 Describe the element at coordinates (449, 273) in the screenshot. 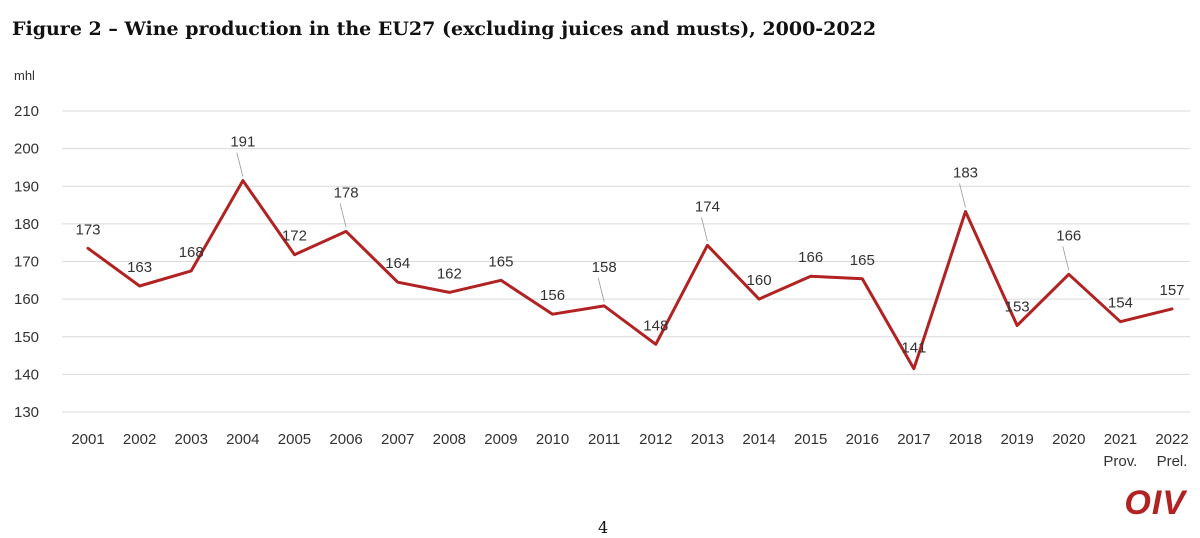

I see `data-label: 162` at that location.